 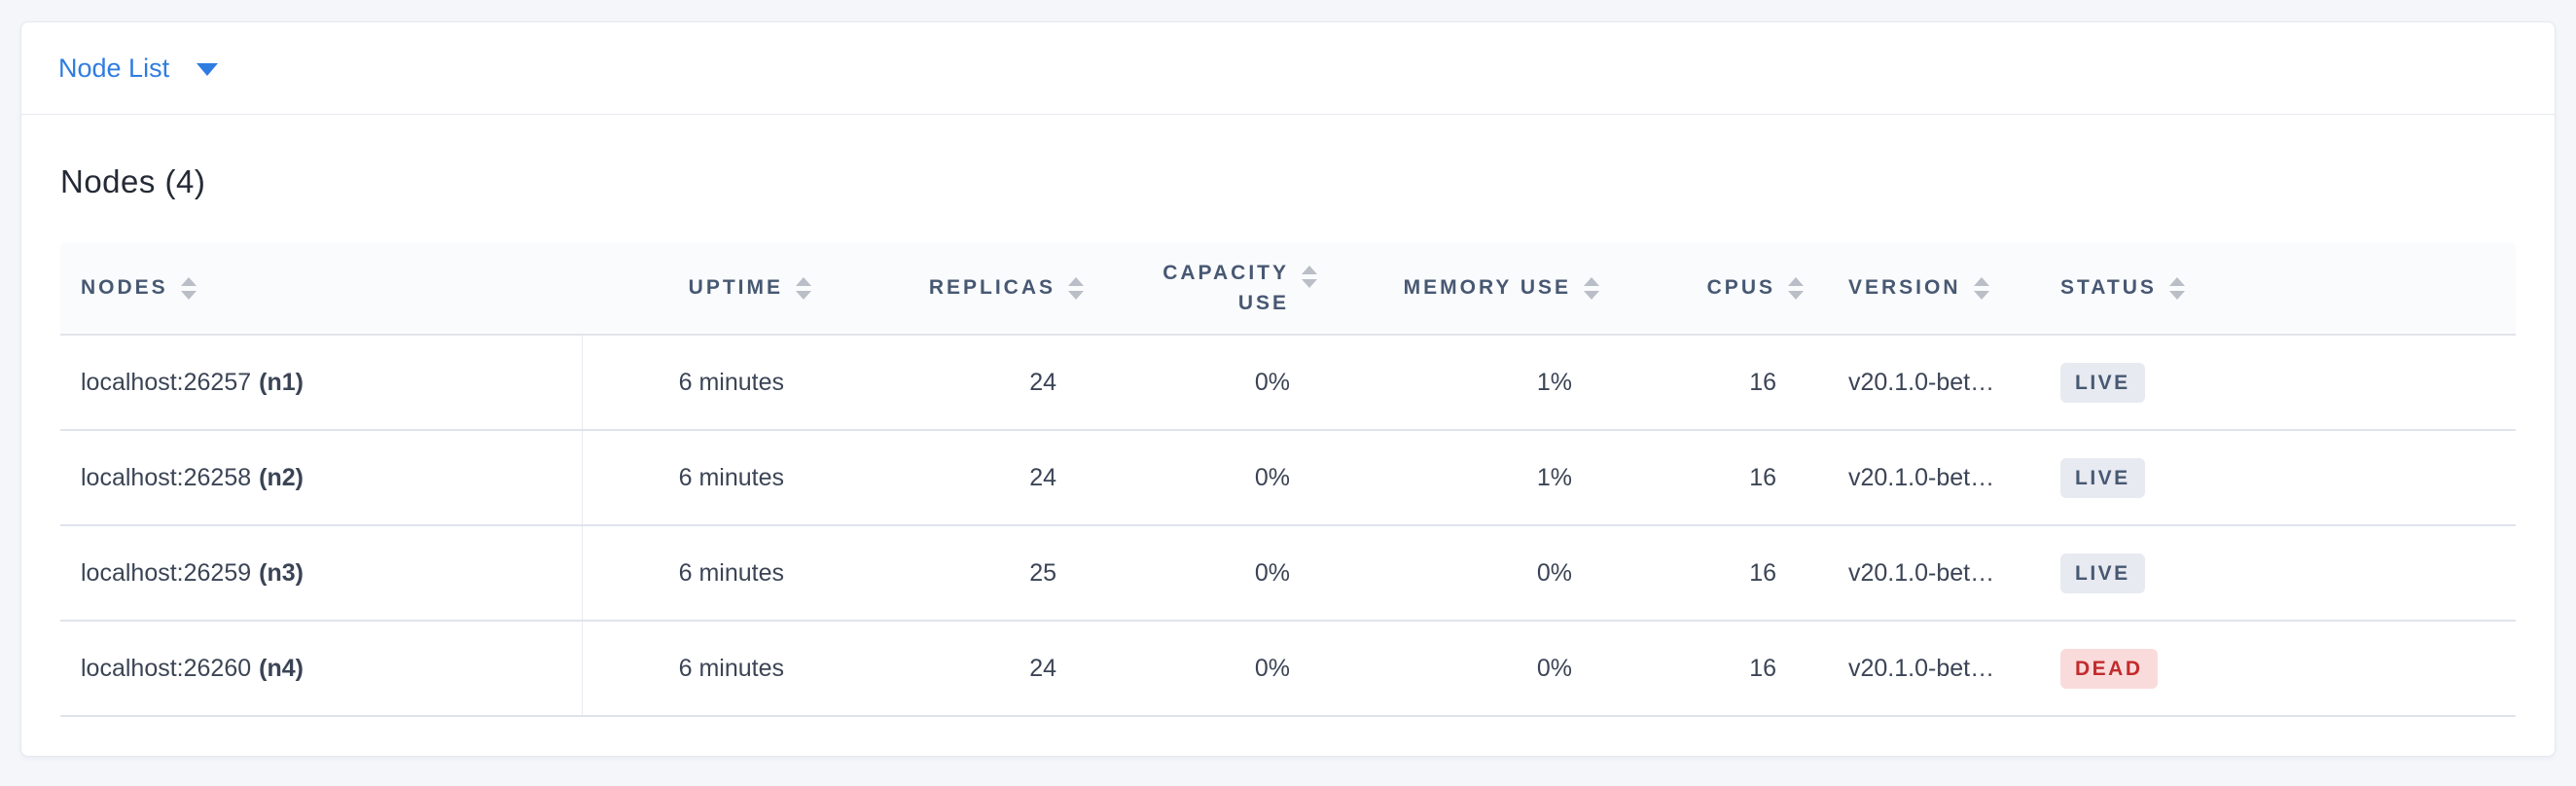 I want to click on table-header: NODES UPTIME REPLICAS CAPACITY USE MEMOR, so click(x=1288, y=289).